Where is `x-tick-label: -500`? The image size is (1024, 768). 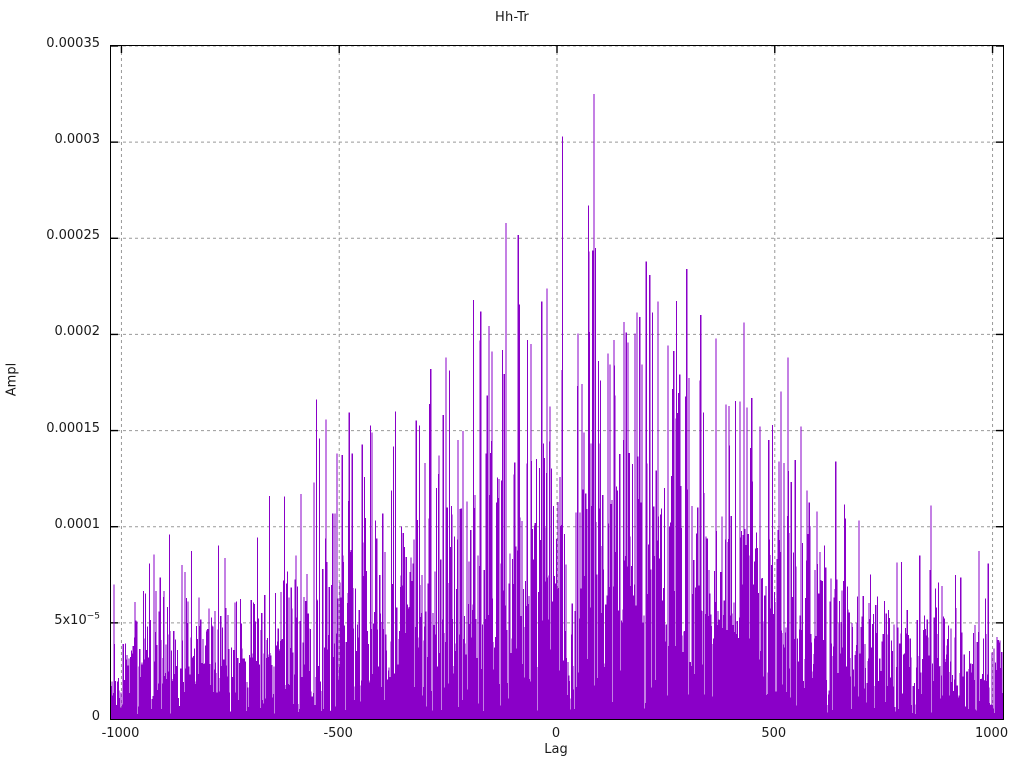 x-tick-label: -500 is located at coordinates (338, 733).